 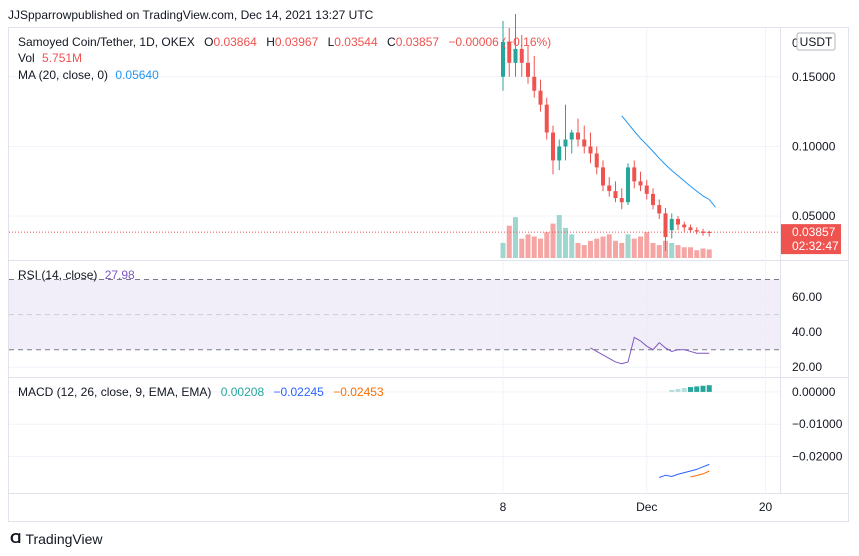 I want to click on last-price-tag-box, so click(x=811, y=239).